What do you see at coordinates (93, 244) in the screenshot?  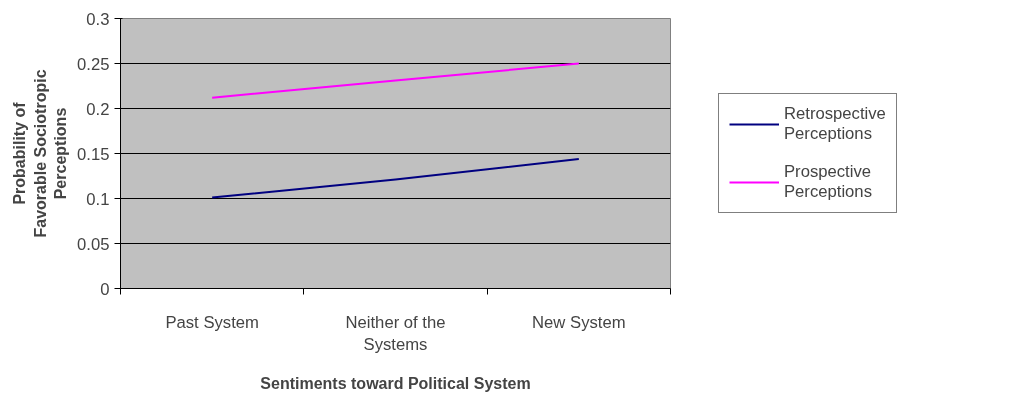 I see `y-tick-label: 0.05` at bounding box center [93, 244].